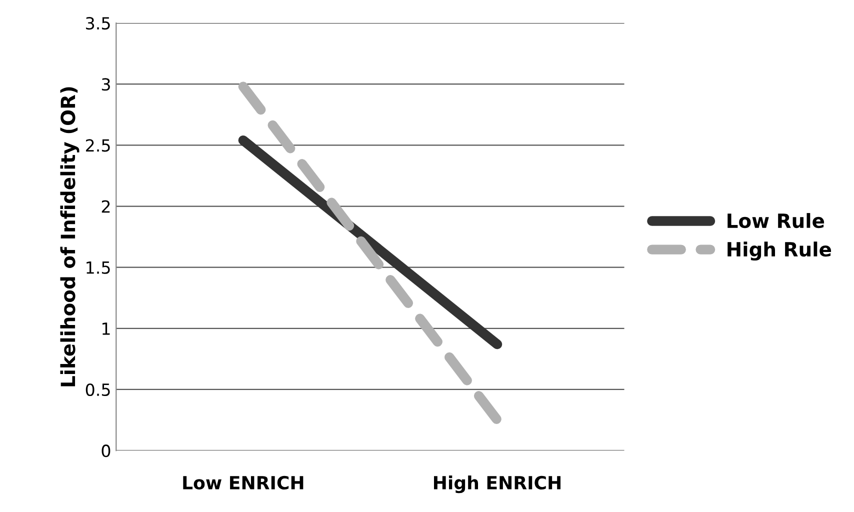 Image resolution: width=854 pixels, height=512 pixels. I want to click on y-tick-label: 2.5, so click(98, 145).